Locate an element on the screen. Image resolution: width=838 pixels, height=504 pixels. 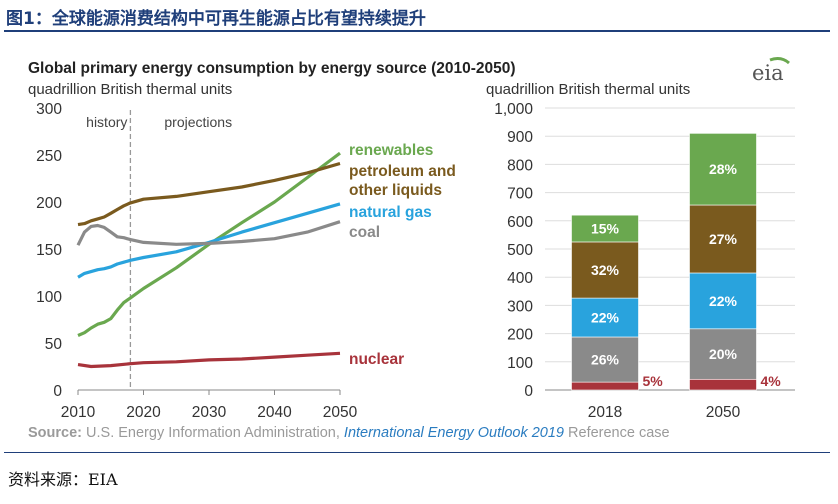
line-x-tick-label: 2030 is located at coordinates (209, 412).